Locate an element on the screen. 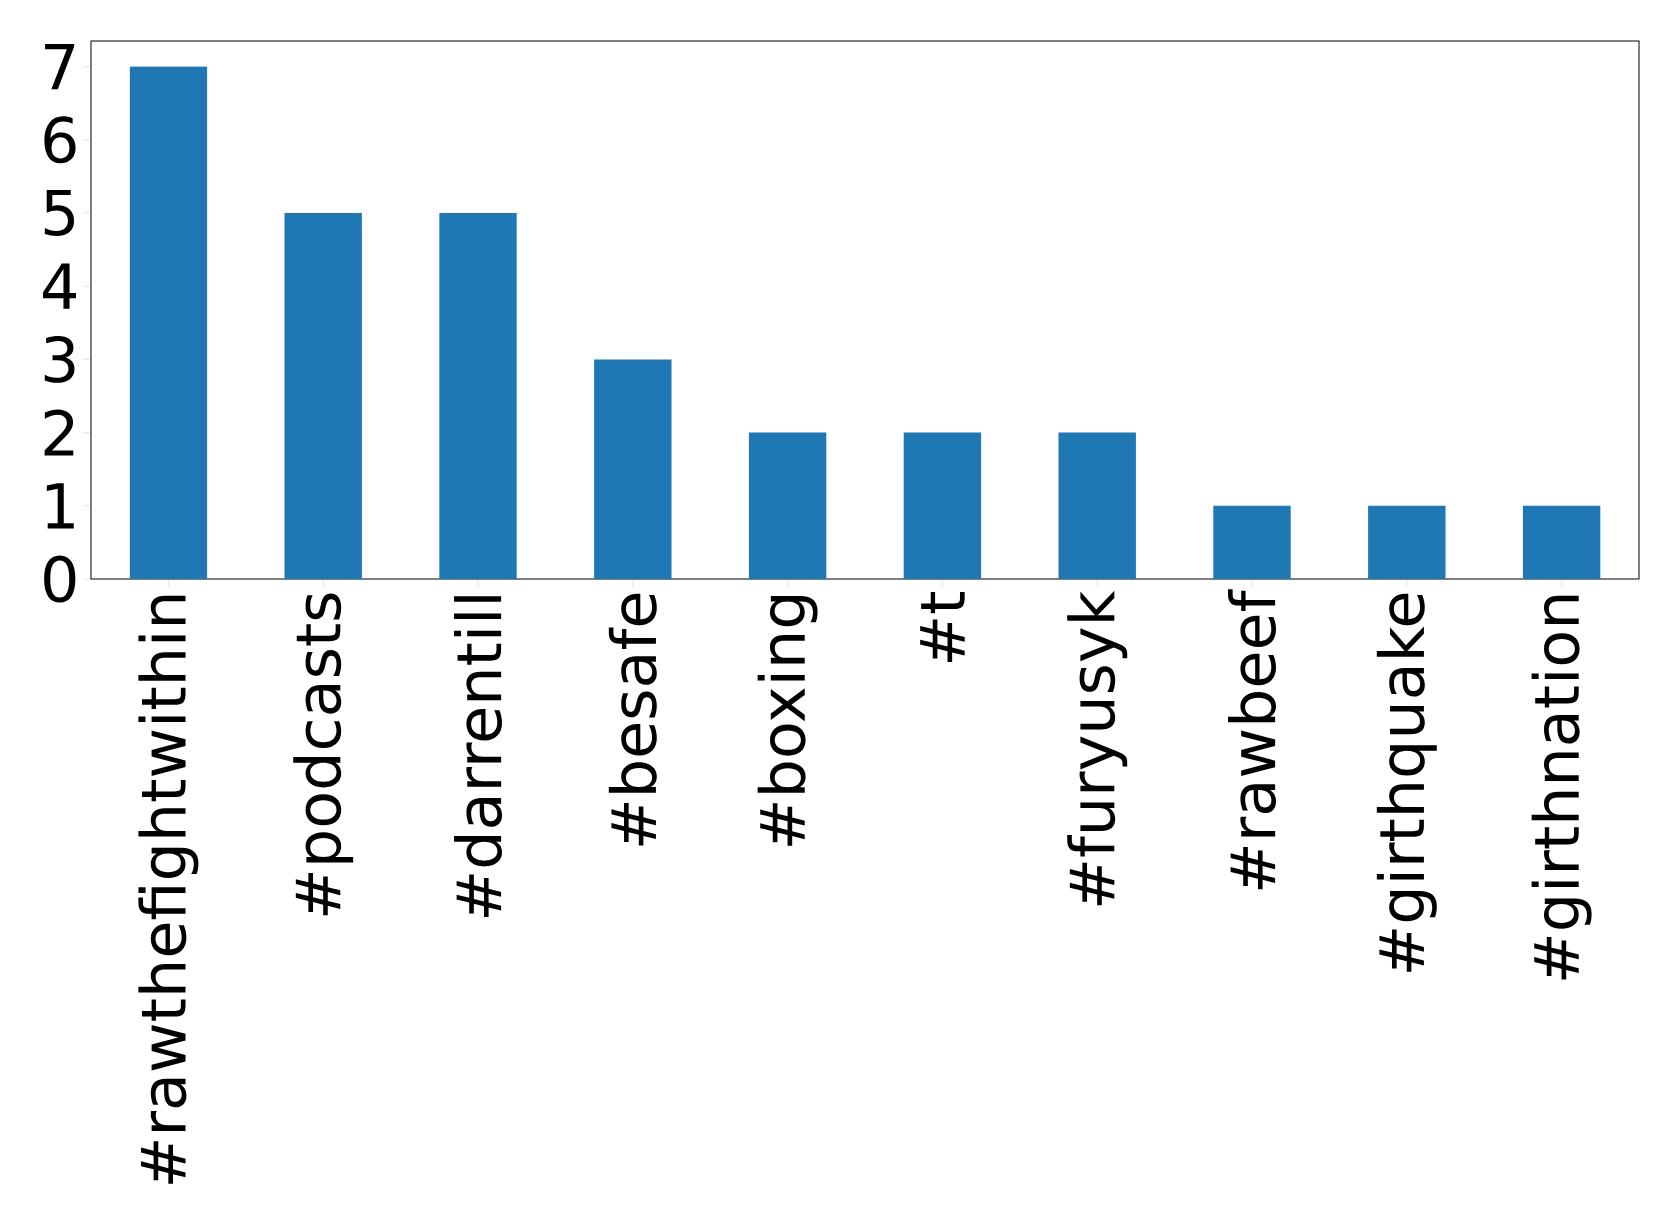 This screenshot has height=1231, width=1679. y-tick-label: 3 is located at coordinates (59, 359).